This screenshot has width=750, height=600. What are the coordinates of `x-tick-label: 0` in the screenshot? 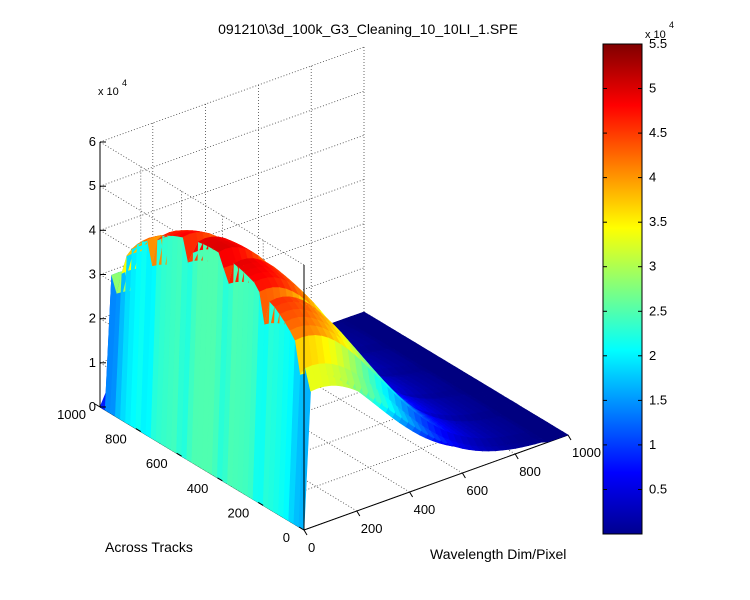 It's located at (311, 547).